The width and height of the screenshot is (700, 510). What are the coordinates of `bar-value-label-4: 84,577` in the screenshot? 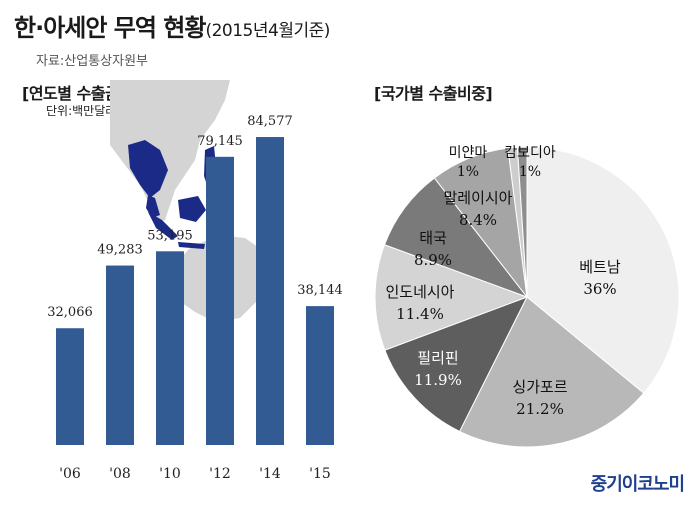 It's located at (270, 121).